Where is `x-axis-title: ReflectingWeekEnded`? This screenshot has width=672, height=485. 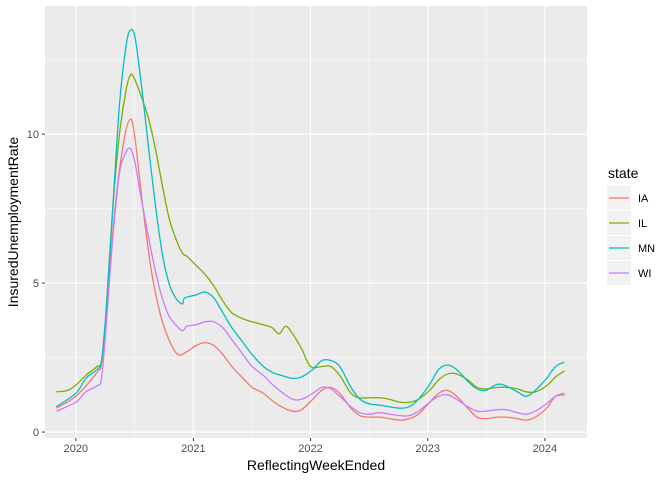
x-axis-title: ReflectingWeekEnded is located at coordinates (316, 465).